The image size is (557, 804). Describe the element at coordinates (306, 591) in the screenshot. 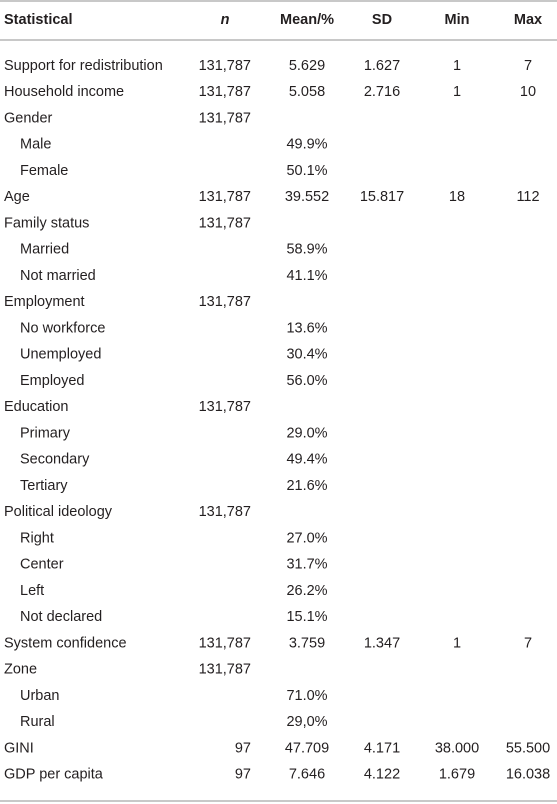

I see `cell-value: 26.2%` at that location.